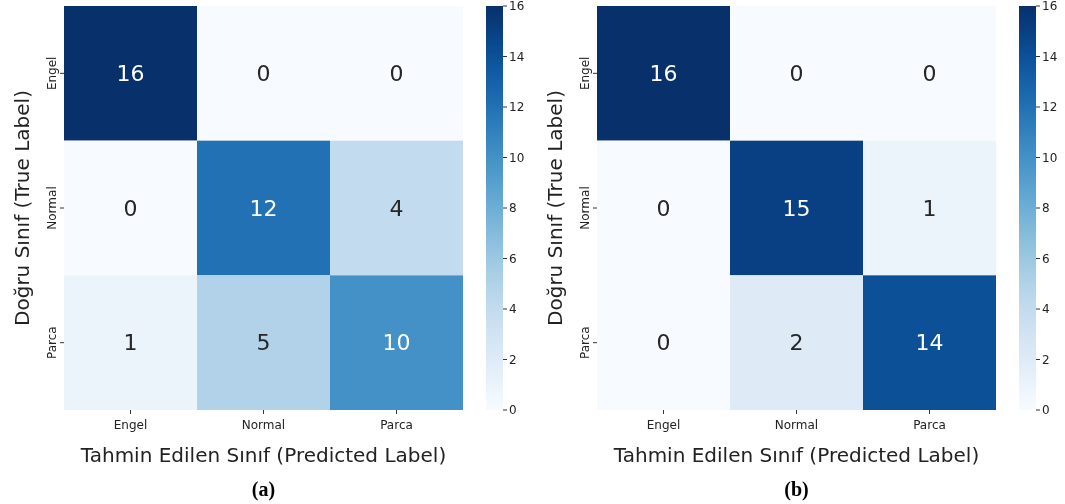  I want to click on data-label: 15, so click(796, 208).